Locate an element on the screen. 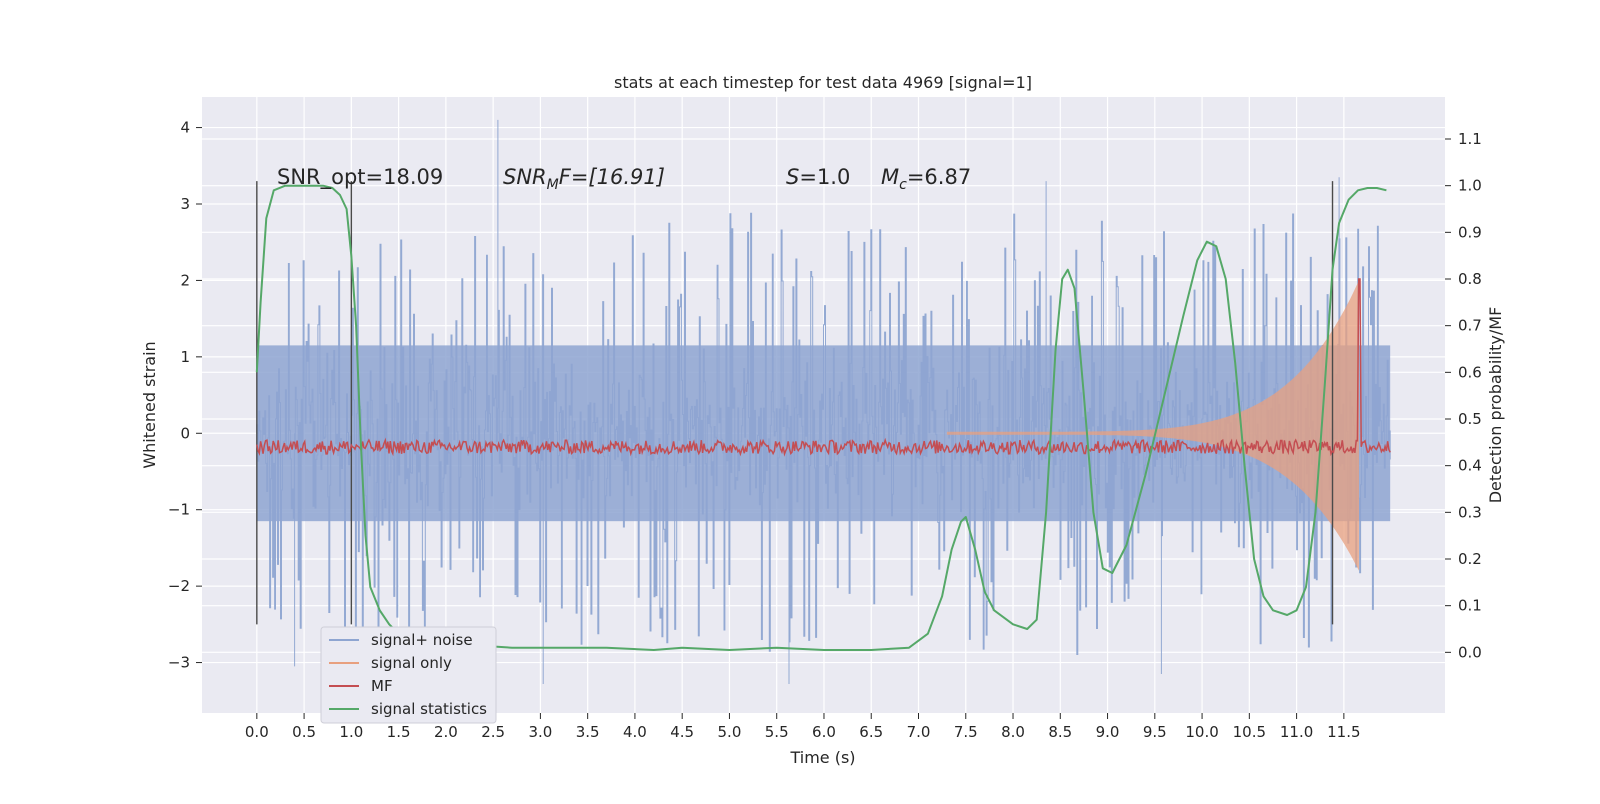 This screenshot has width=1600, height=804. series-signal-only is located at coordinates (1152, 425).